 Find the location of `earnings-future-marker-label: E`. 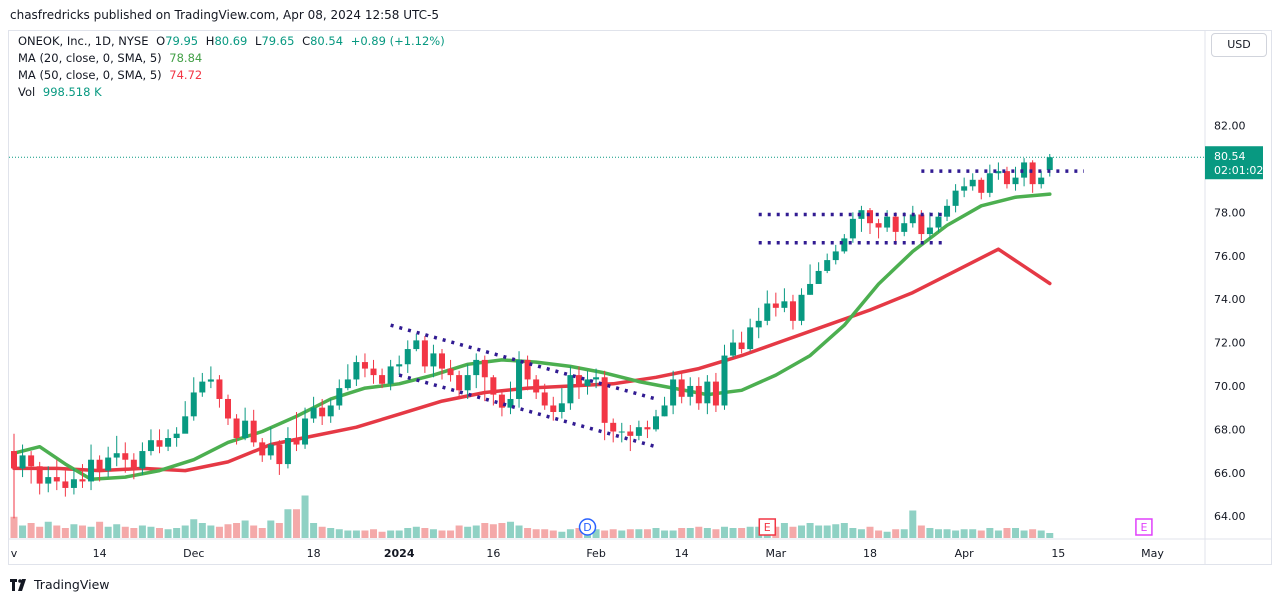

earnings-future-marker-label: E is located at coordinates (1143, 527).